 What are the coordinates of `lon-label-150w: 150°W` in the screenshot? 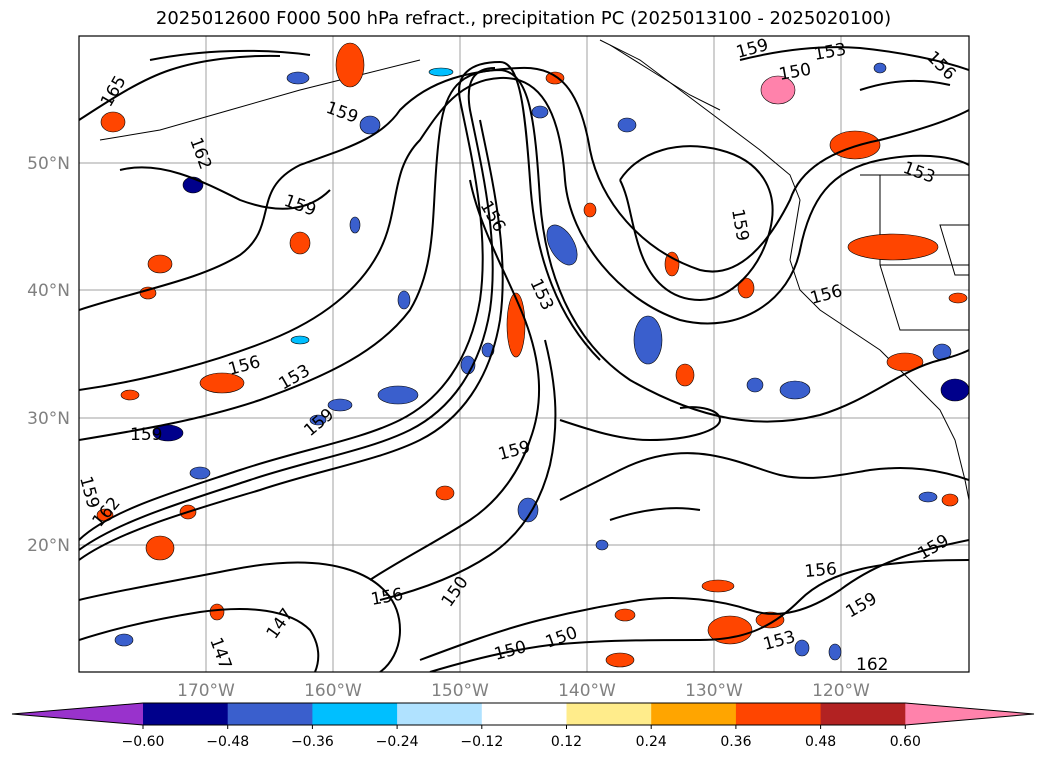 It's located at (460, 691).